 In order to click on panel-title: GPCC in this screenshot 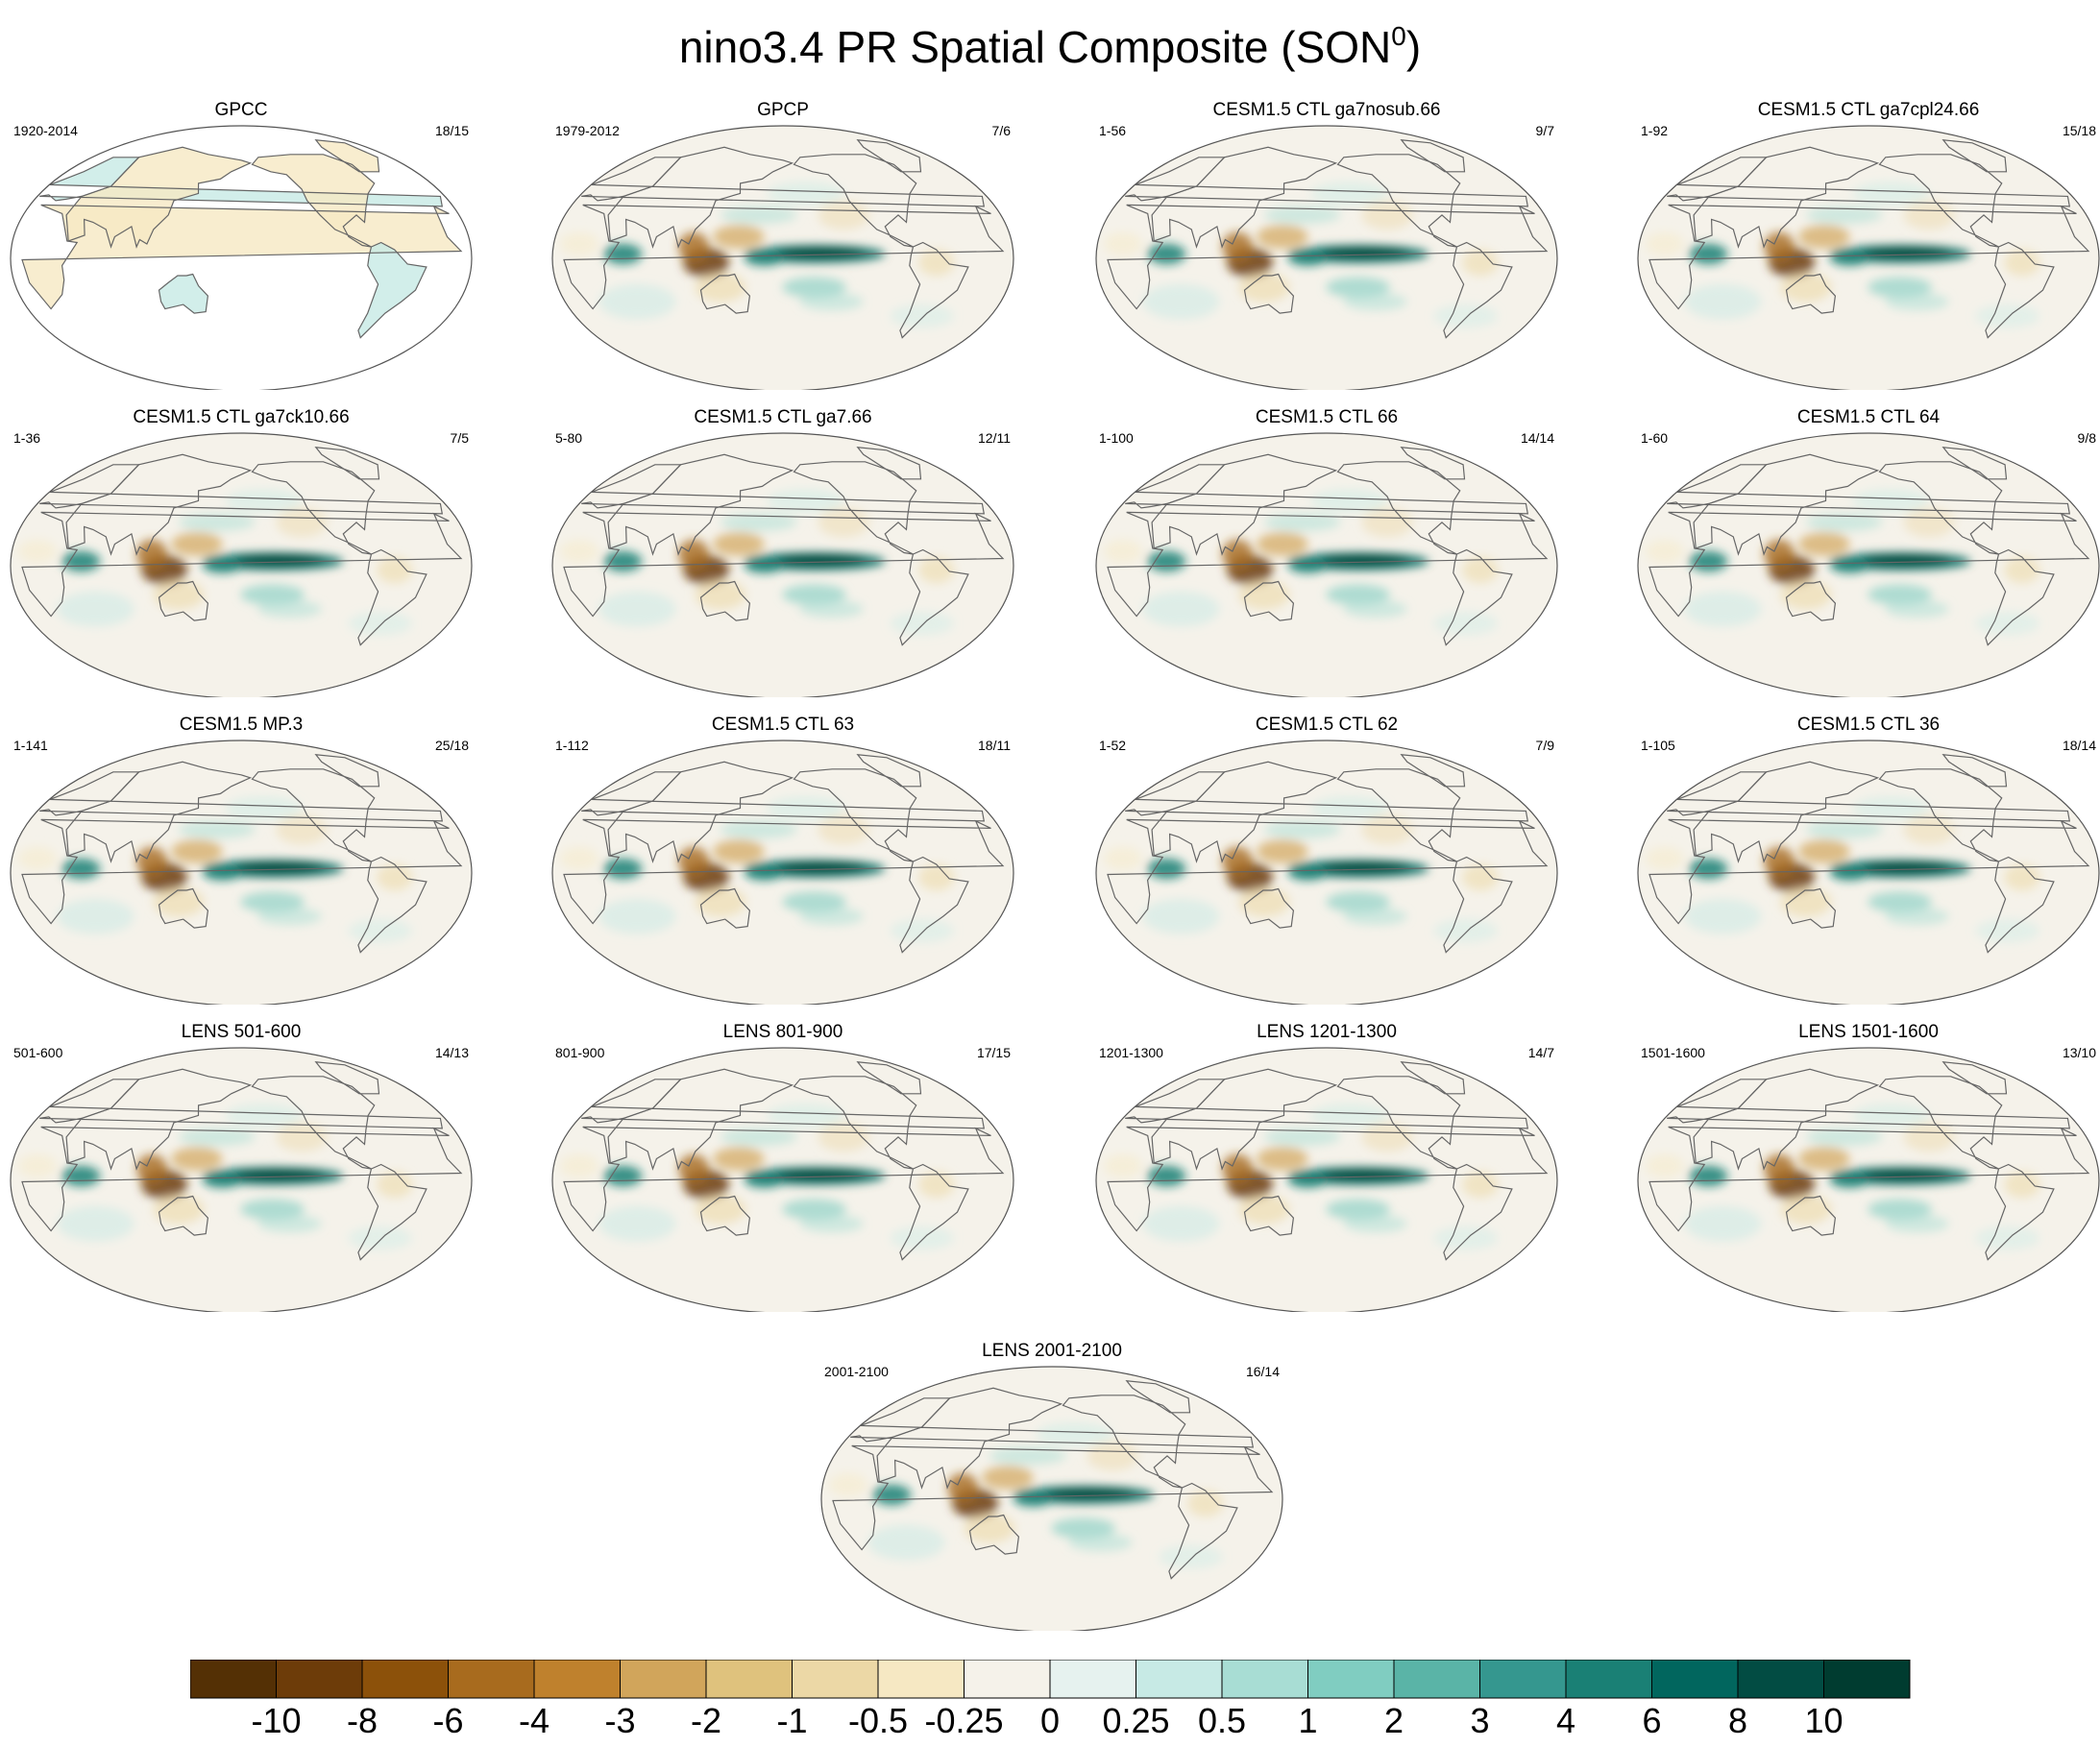, I will do `click(241, 110)`.